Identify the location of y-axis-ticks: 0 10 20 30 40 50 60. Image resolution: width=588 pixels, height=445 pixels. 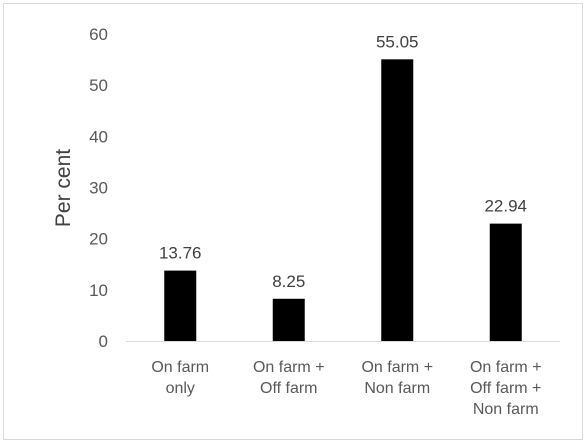
(98, 188).